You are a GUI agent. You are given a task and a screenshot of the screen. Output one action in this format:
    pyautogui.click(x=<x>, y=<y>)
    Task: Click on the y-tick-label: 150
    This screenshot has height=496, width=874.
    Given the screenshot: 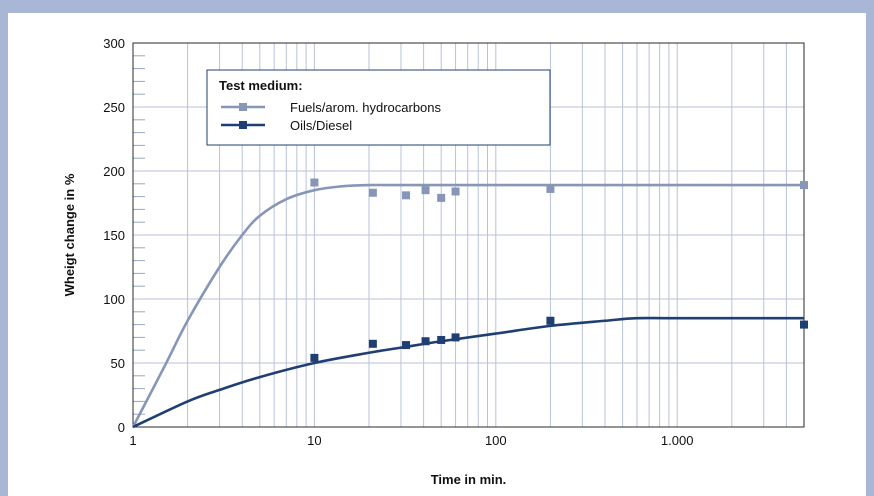 What is the action you would take?
    pyautogui.click(x=114, y=235)
    